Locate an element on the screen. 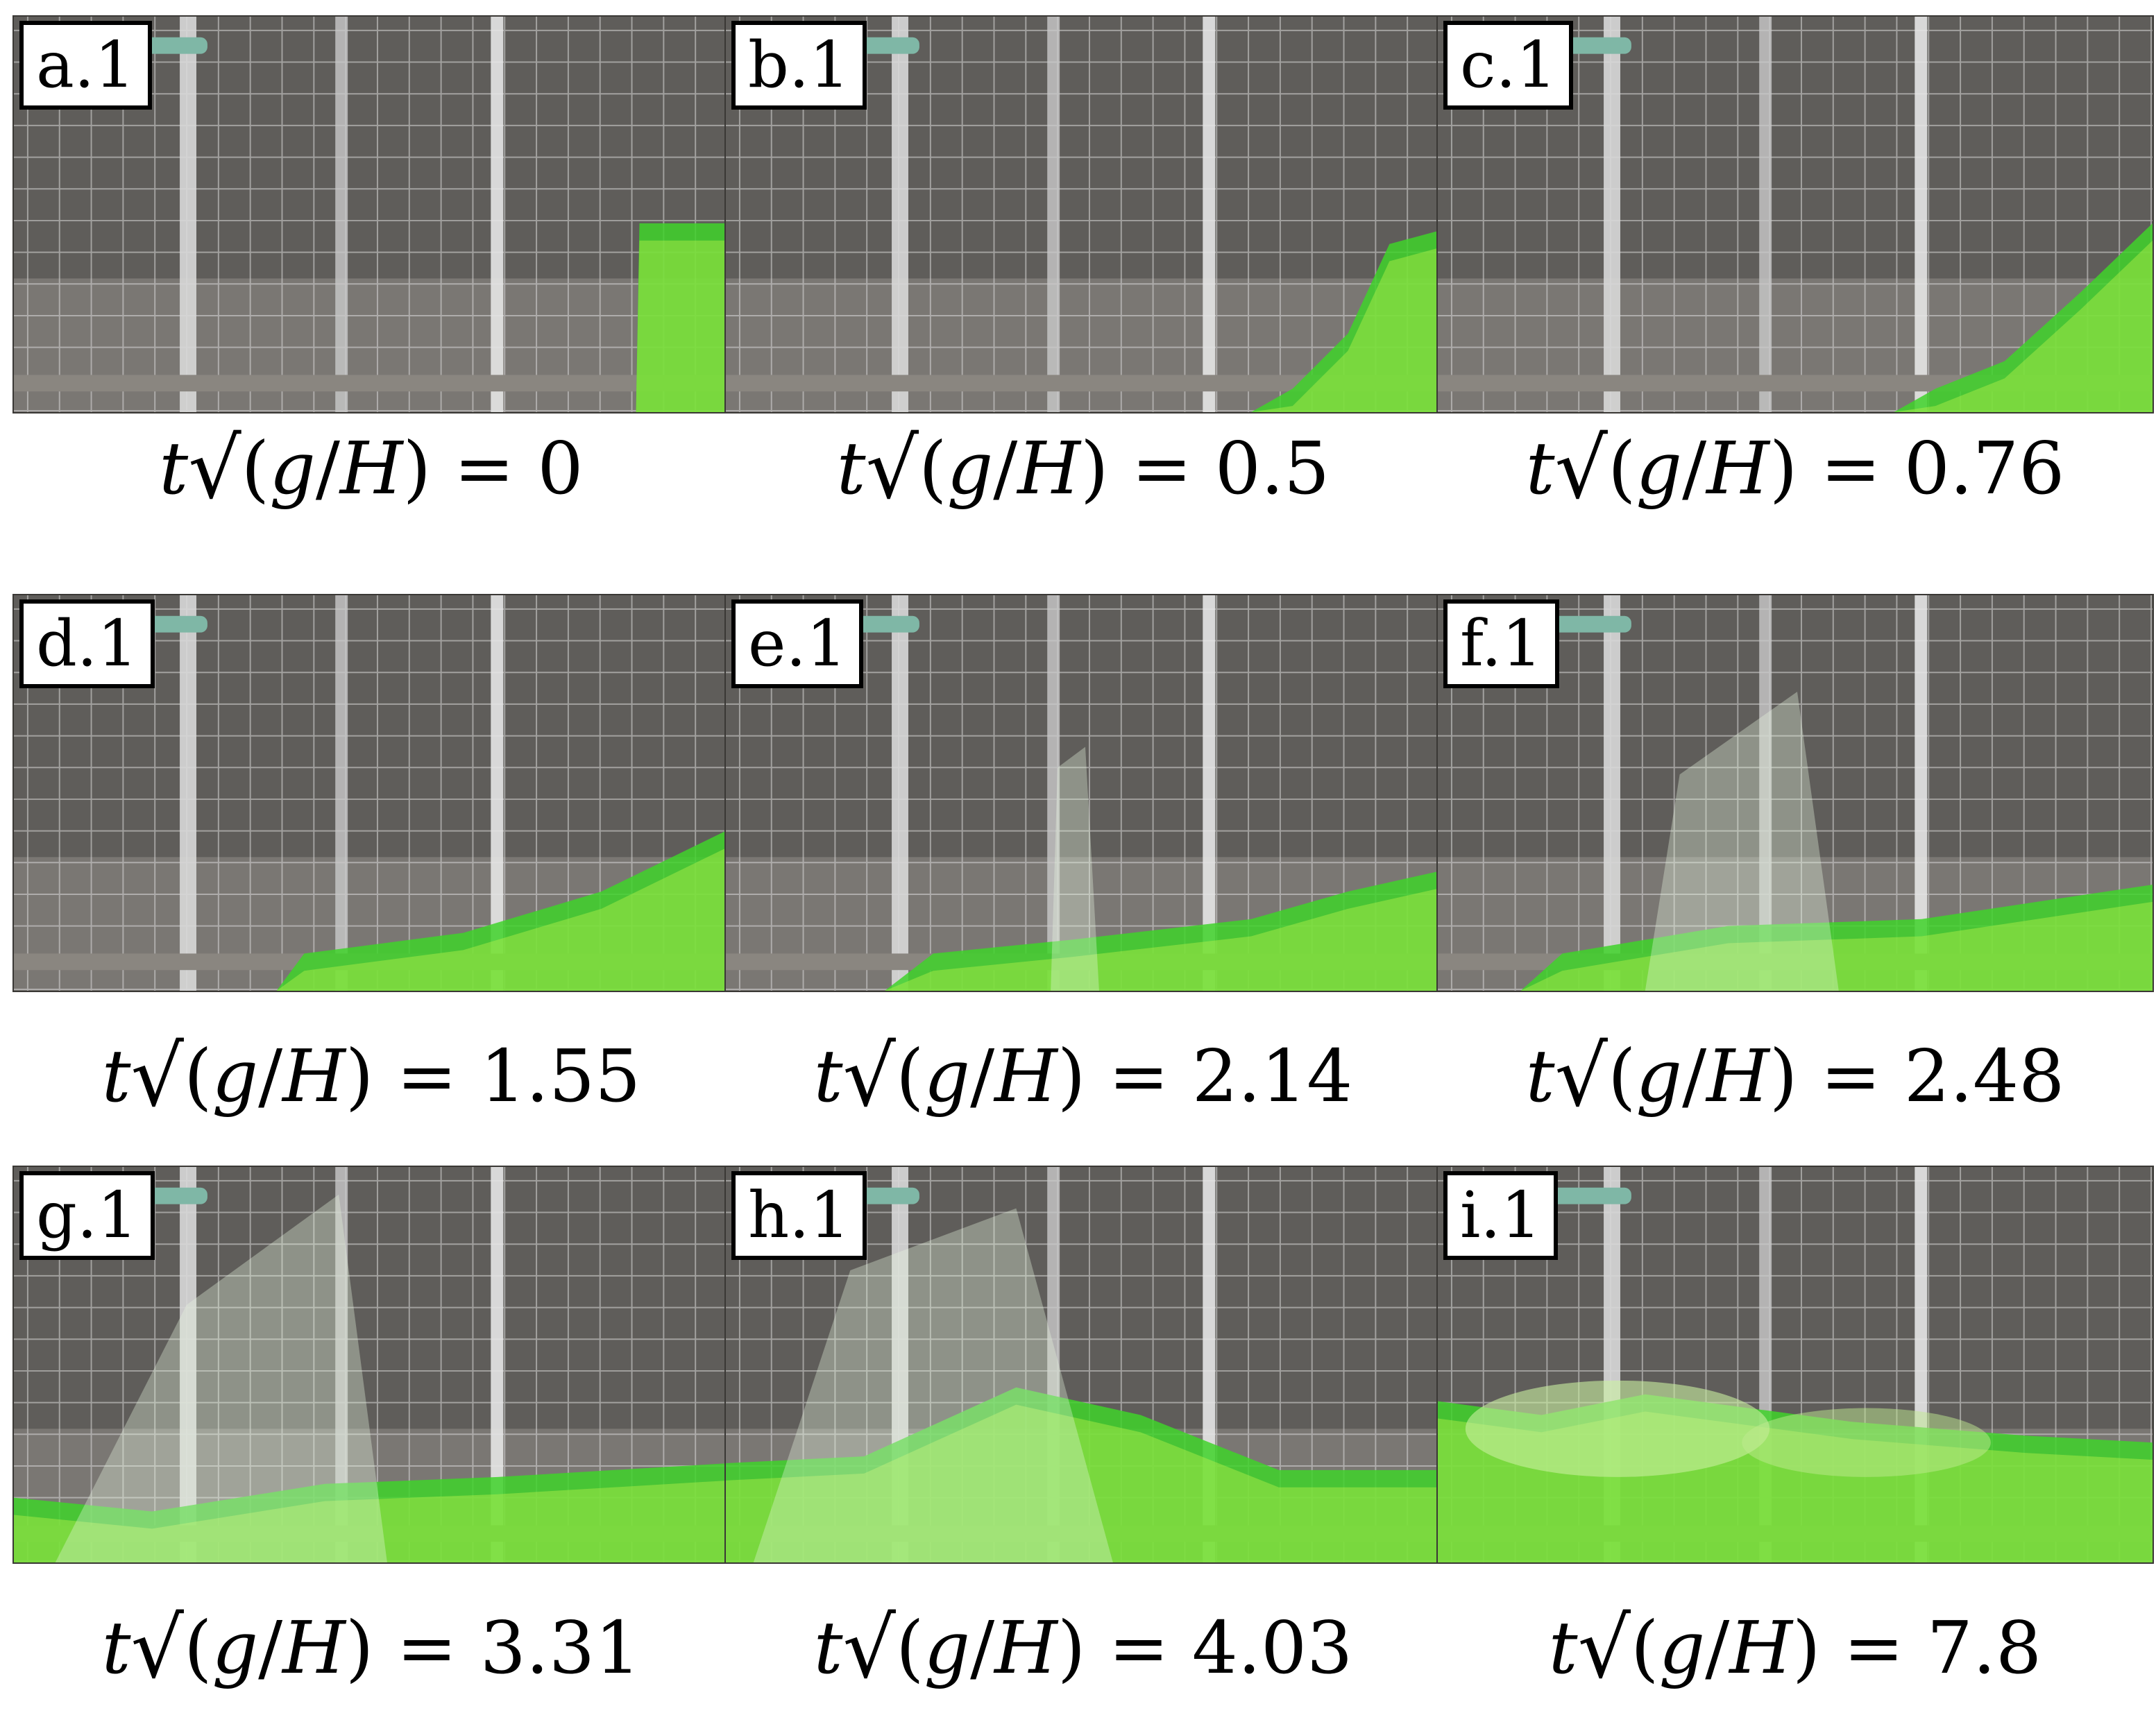 The height and width of the screenshot is (1722, 2156). time-caption-c: t√(g/H) = 0.76 is located at coordinates (1795, 469).